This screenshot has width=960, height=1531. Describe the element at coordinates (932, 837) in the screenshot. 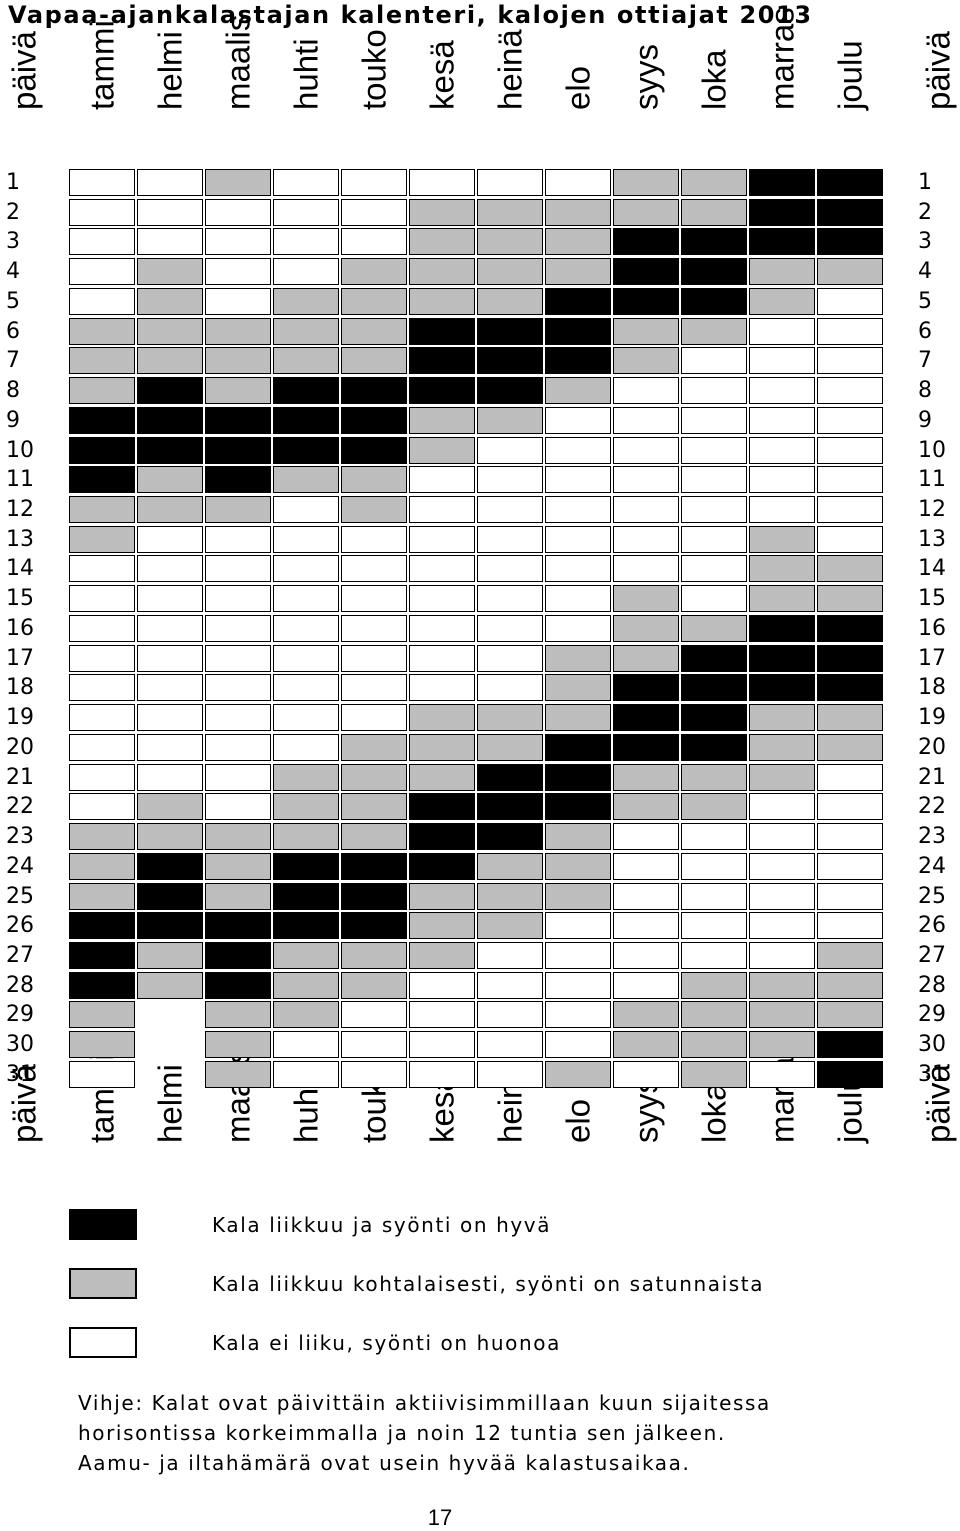

I see `day-number-right: 23` at that location.